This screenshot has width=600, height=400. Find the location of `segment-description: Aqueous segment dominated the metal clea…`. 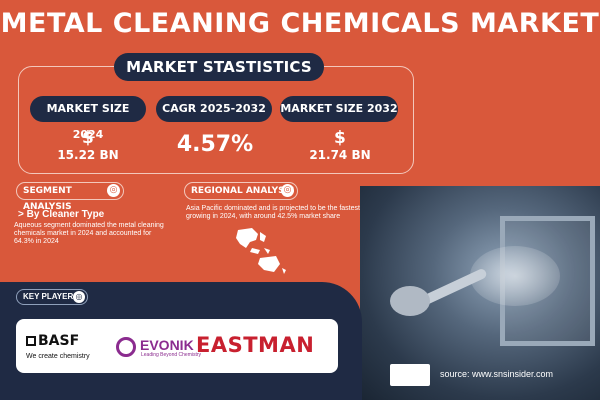

segment-description: Aqueous segment dominated the metal clea… is located at coordinates (89, 233).